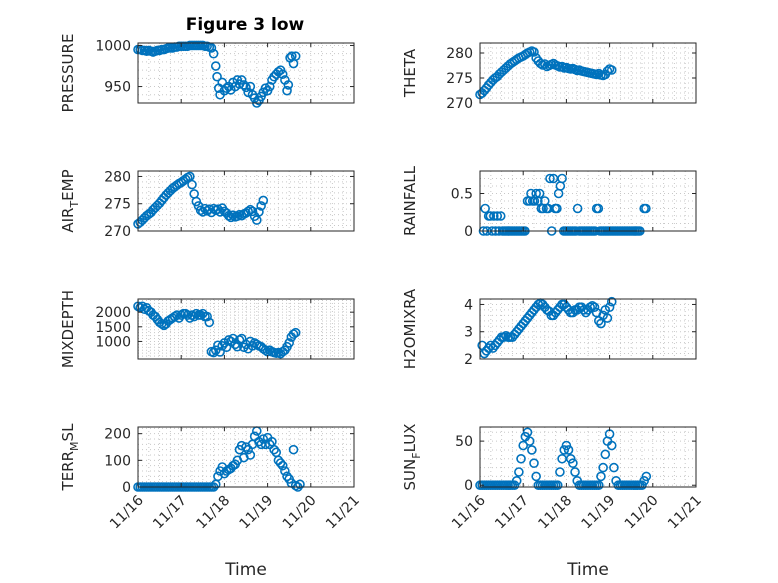  Describe the element at coordinates (74, 205) in the screenshot. I see `y-axis-label-subscript: T` at that location.